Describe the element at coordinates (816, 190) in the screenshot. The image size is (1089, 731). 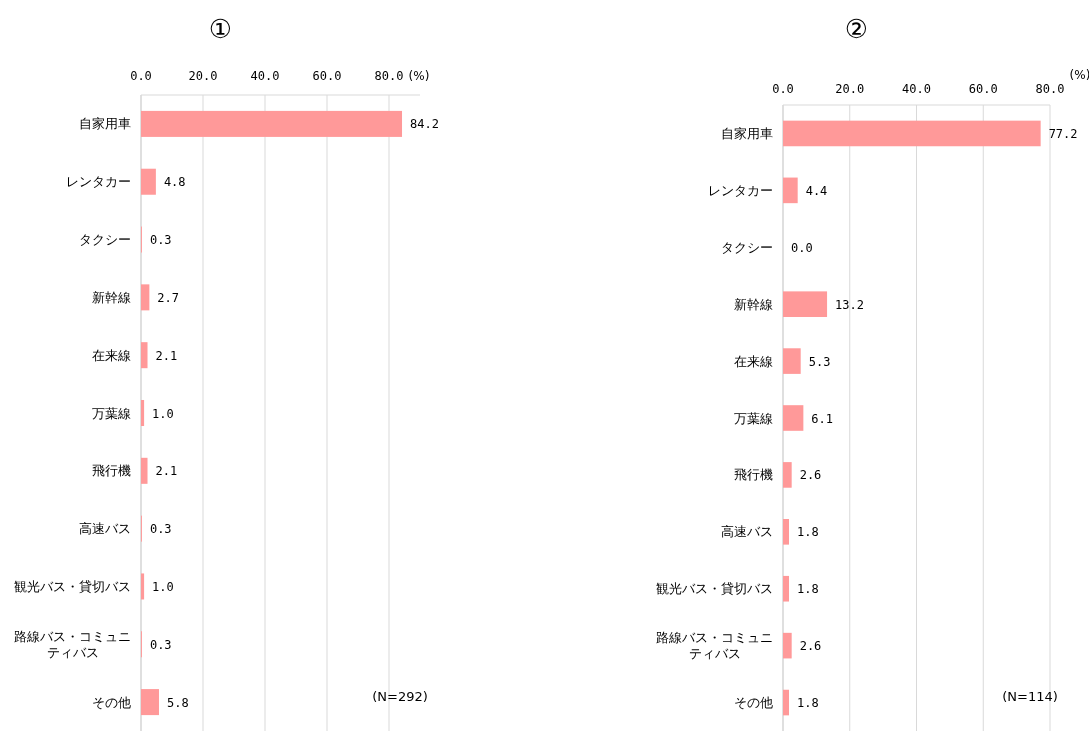
I see `data-label: 4.4` at that location.